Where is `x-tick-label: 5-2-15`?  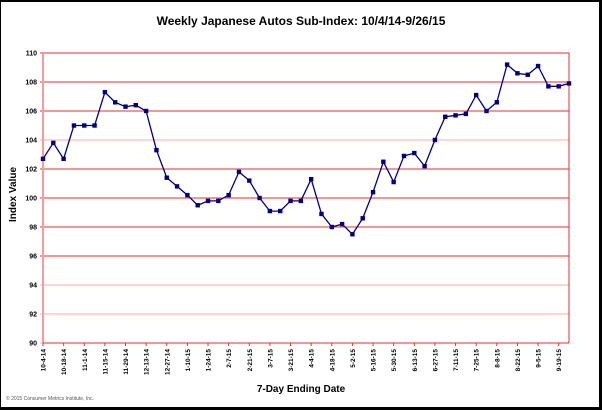 x-tick-label: 5-2-15 is located at coordinates (353, 358).